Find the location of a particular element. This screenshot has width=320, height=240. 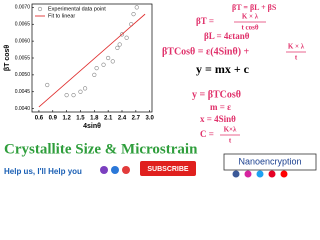

y-tick-label: 0.0060 is located at coordinates (23, 41).